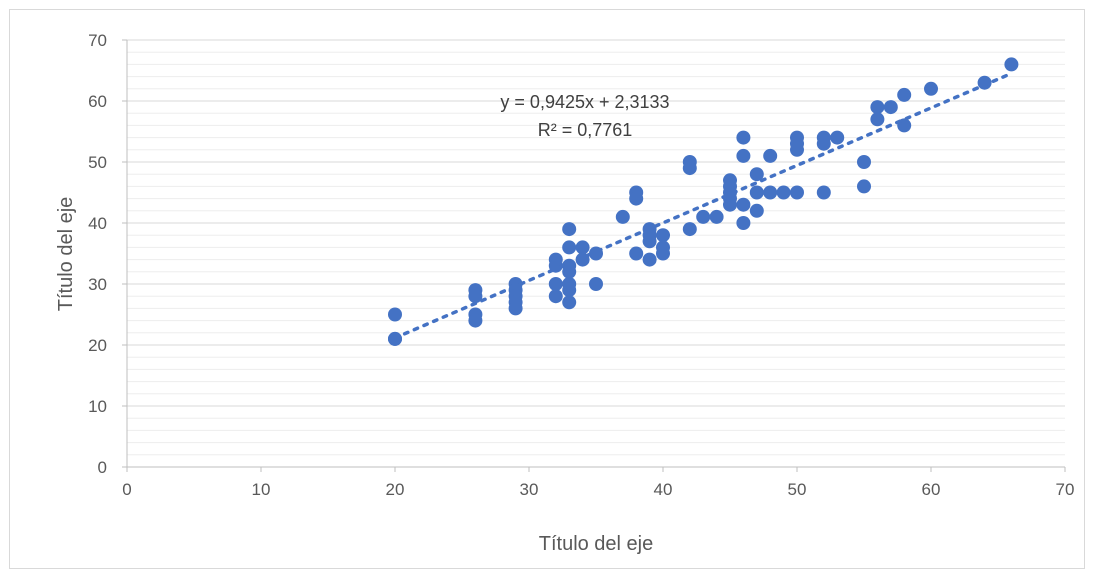  Describe the element at coordinates (97, 101) in the screenshot. I see `y-tick-label: 60` at that location.